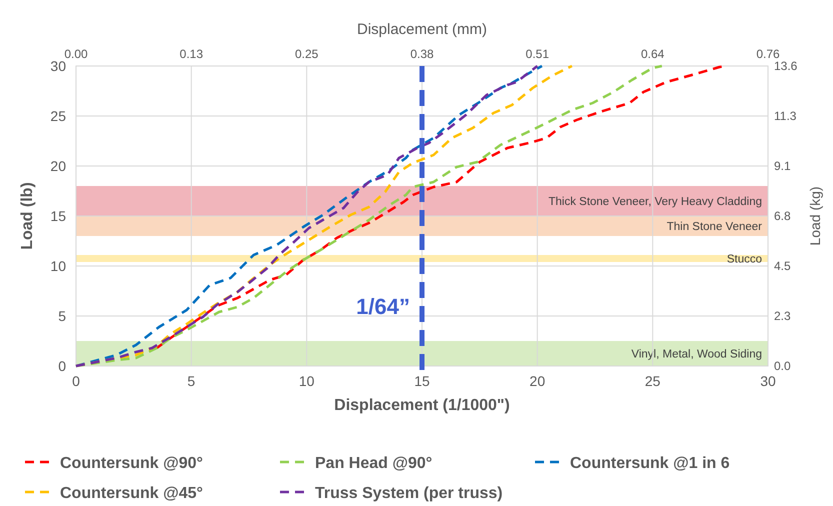 Image resolution: width=833 pixels, height=506 pixels. I want to click on y-tick-label: 30, so click(58, 66).